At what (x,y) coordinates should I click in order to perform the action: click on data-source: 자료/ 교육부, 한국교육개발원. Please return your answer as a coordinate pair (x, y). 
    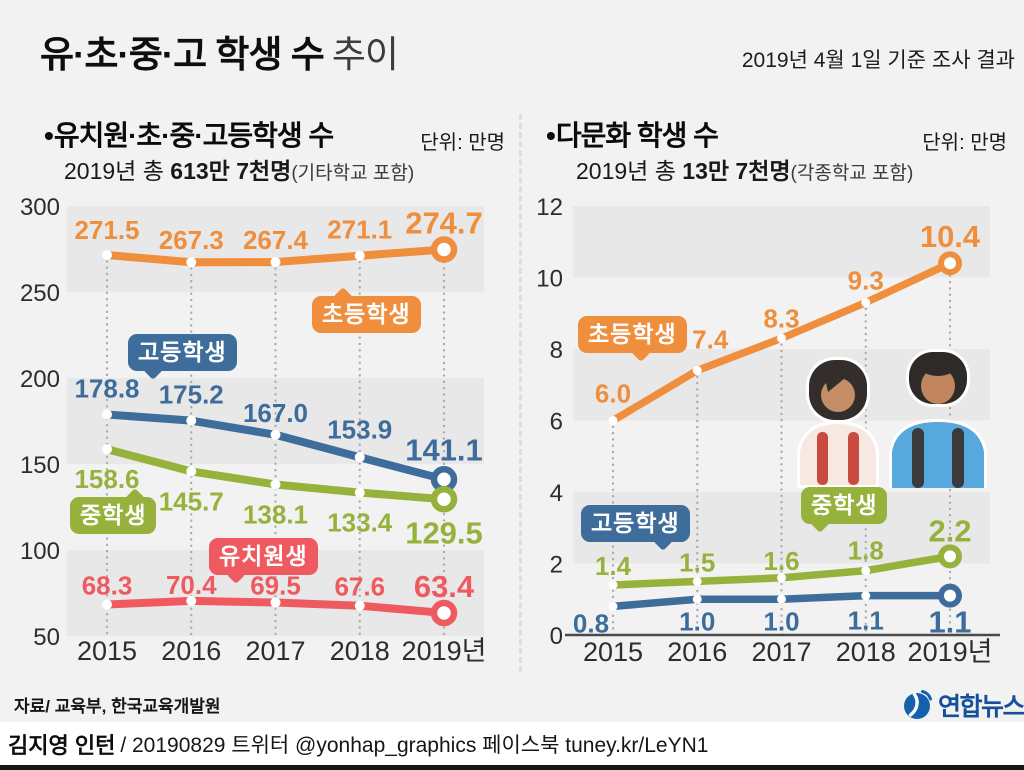
    Looking at the image, I should click on (117, 706).